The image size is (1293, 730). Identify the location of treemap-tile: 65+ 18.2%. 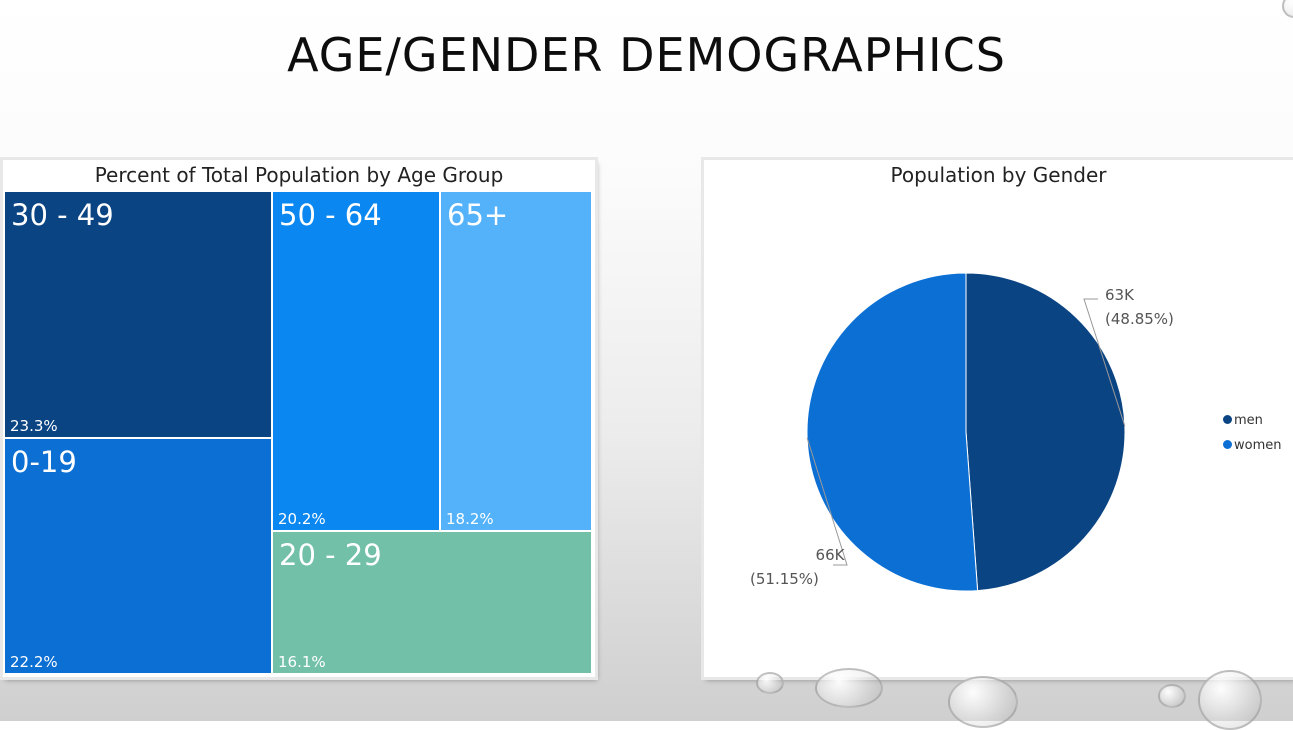
(517, 362).